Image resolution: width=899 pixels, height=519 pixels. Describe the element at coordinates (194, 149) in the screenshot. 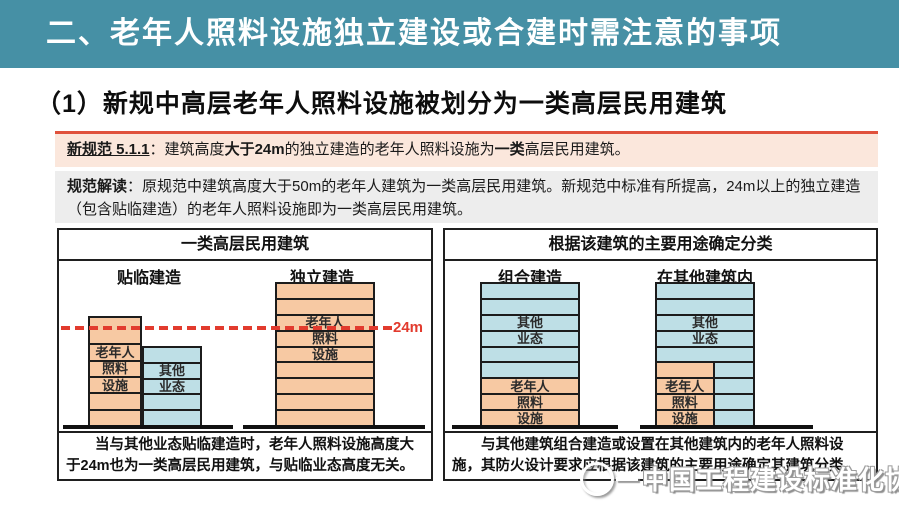

I see `regulation-text-1: 建筑高度` at that location.